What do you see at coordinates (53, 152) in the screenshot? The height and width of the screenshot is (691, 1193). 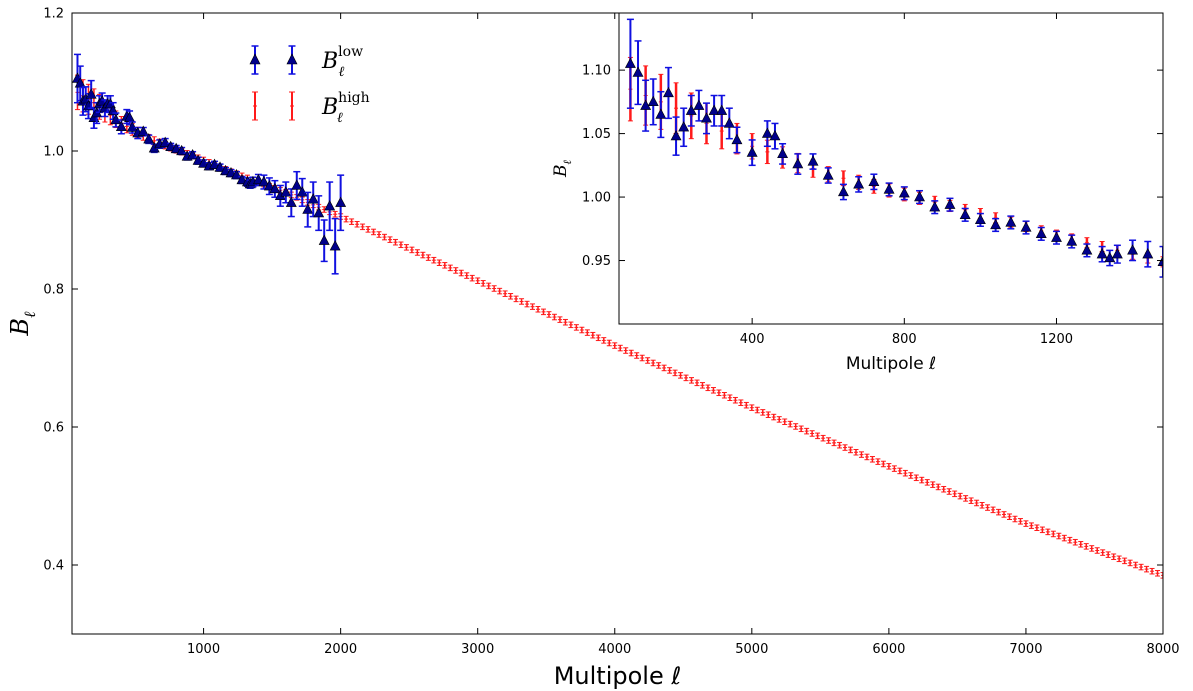 I see `y-tick-label: 1.0` at bounding box center [53, 152].